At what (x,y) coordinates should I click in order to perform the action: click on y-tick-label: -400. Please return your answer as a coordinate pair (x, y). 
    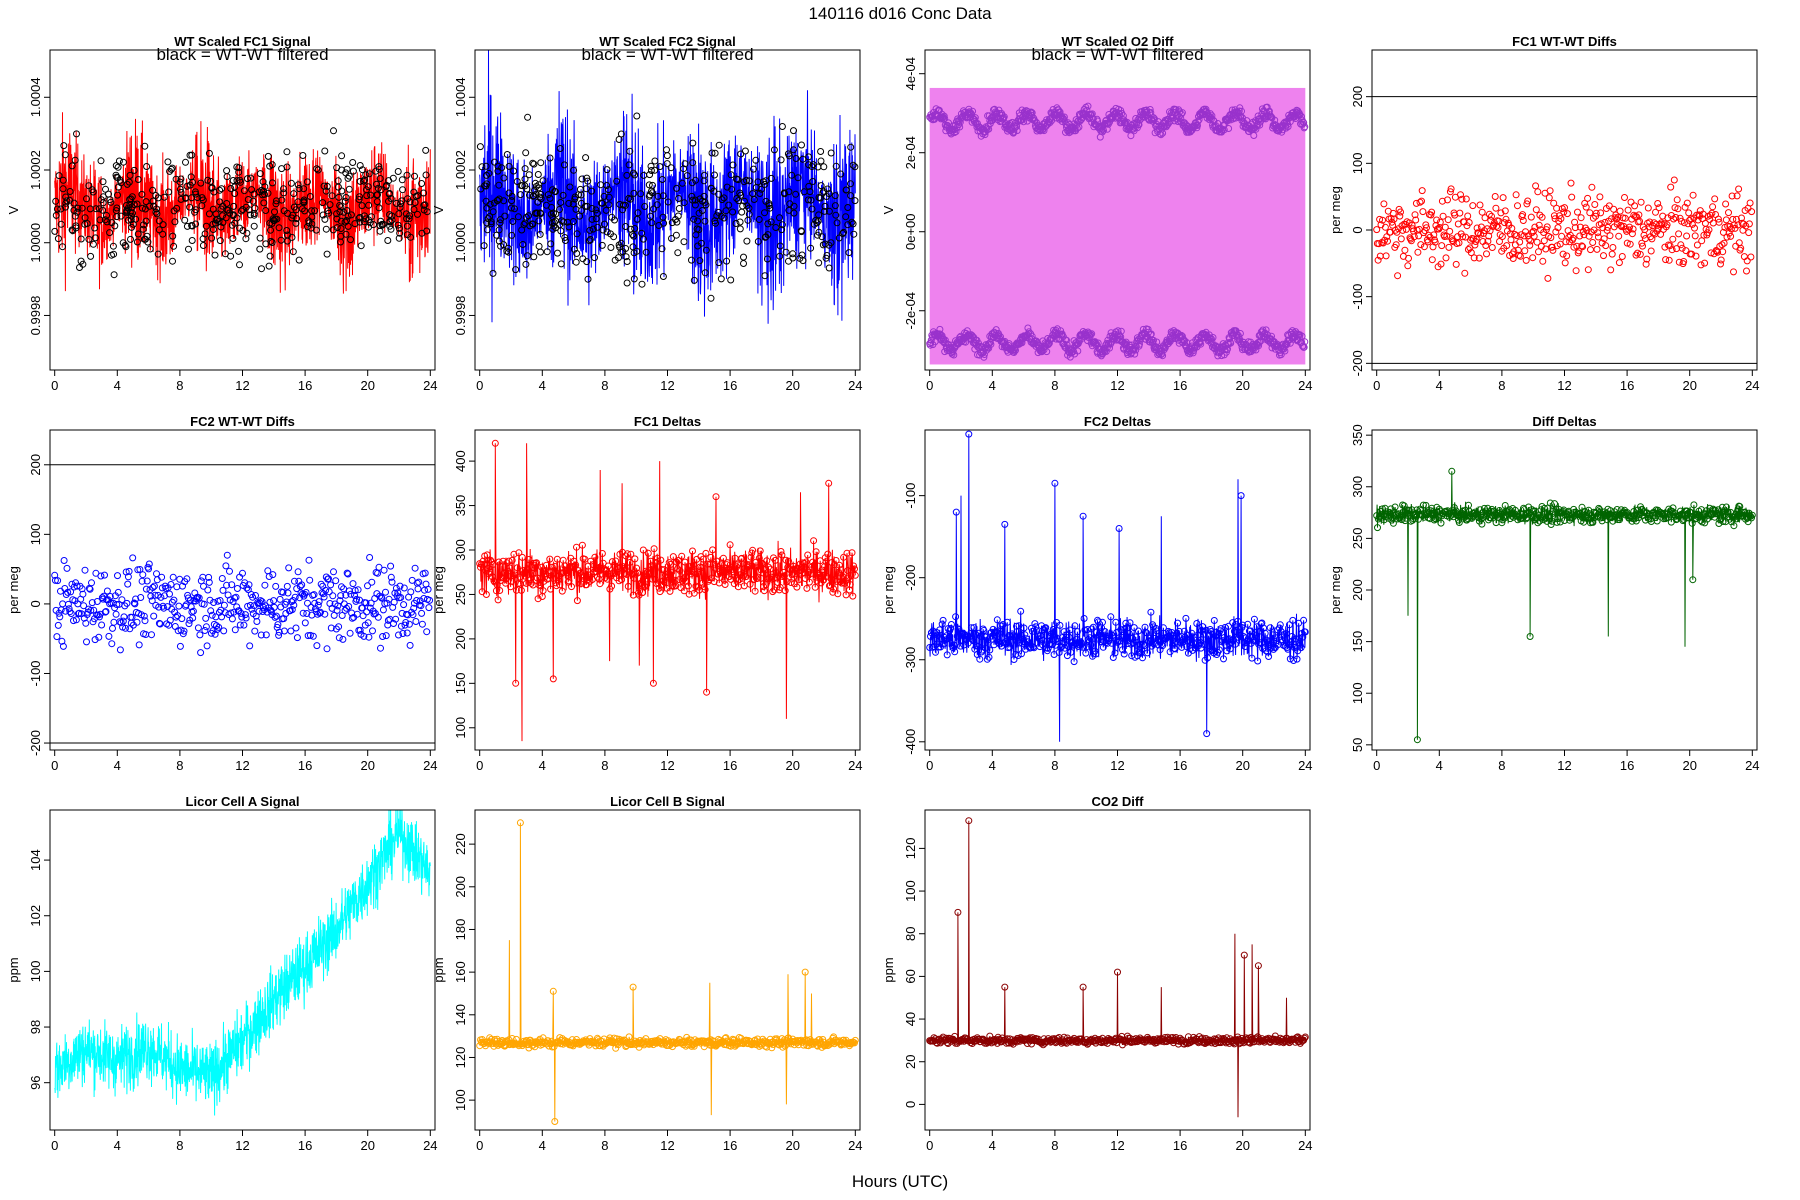
    Looking at the image, I should click on (910, 742).